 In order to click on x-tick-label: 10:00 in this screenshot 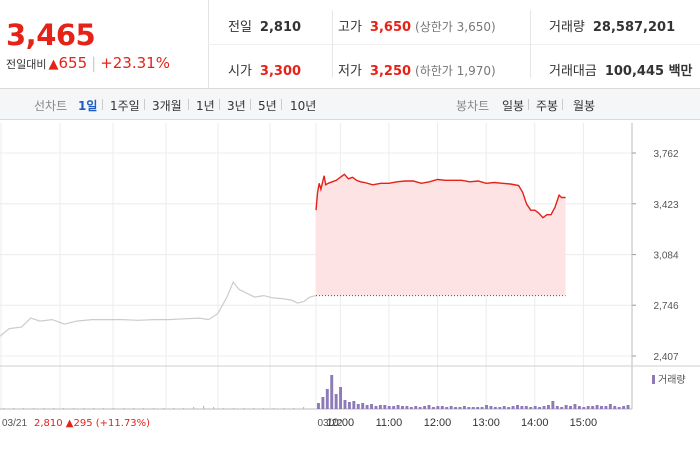, I will do `click(341, 423)`.